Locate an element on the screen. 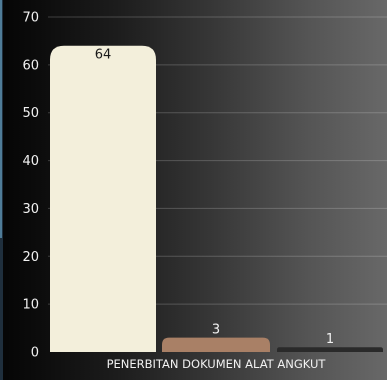 The image size is (387, 380). y-tick-label: 50 is located at coordinates (30, 113).